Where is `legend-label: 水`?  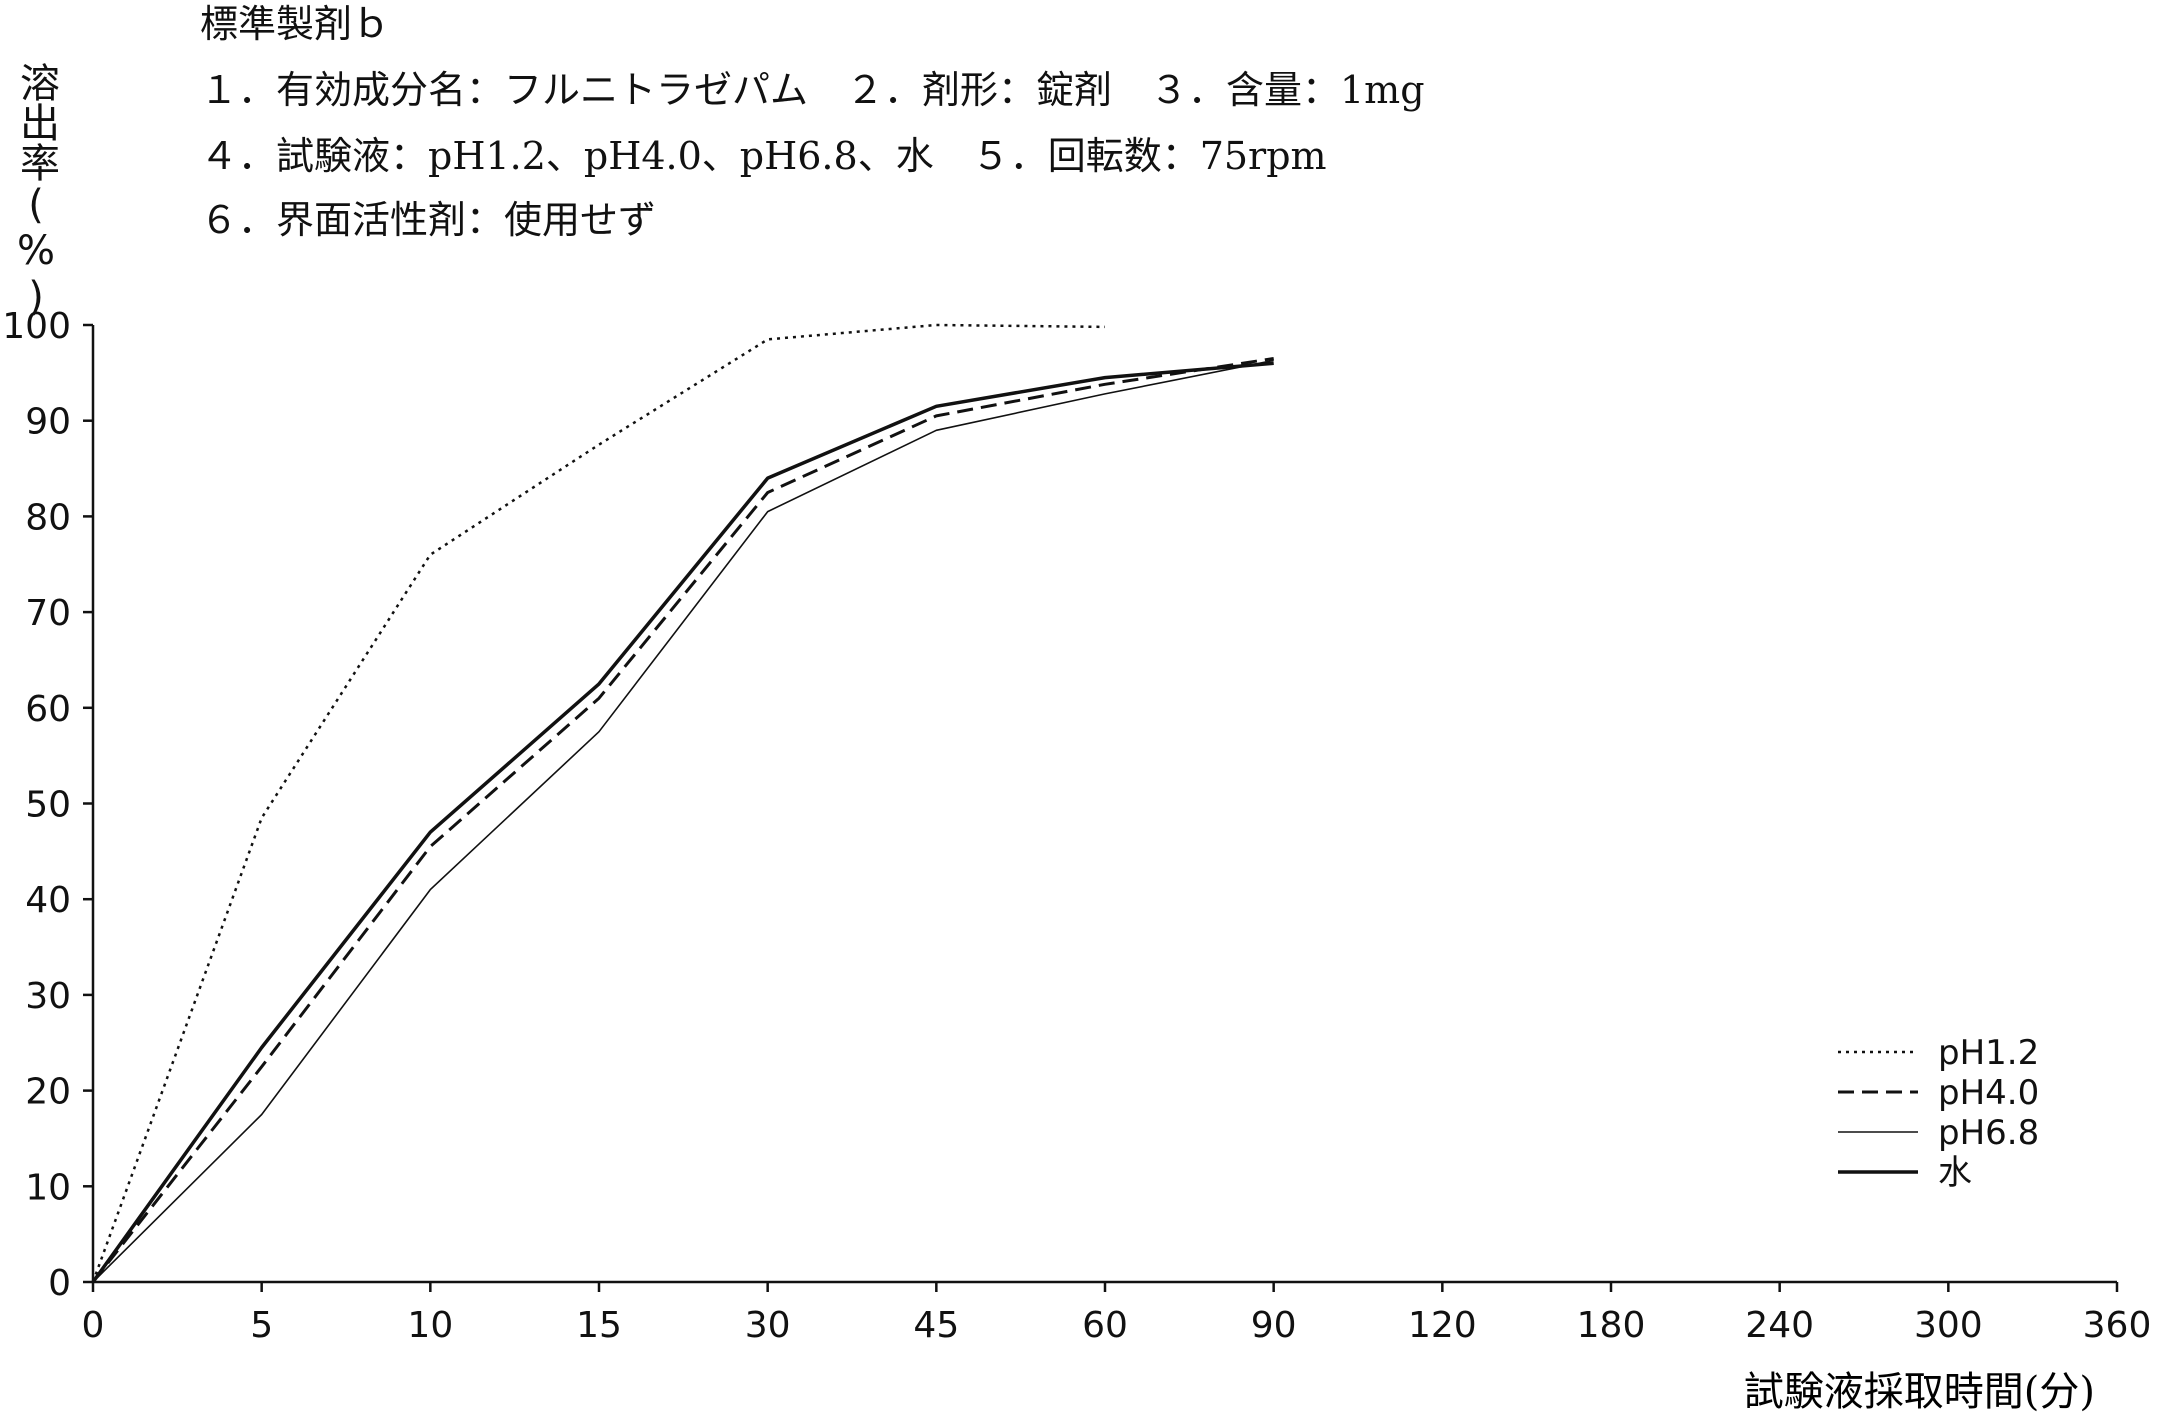 legend-label: 水 is located at coordinates (1955, 1173).